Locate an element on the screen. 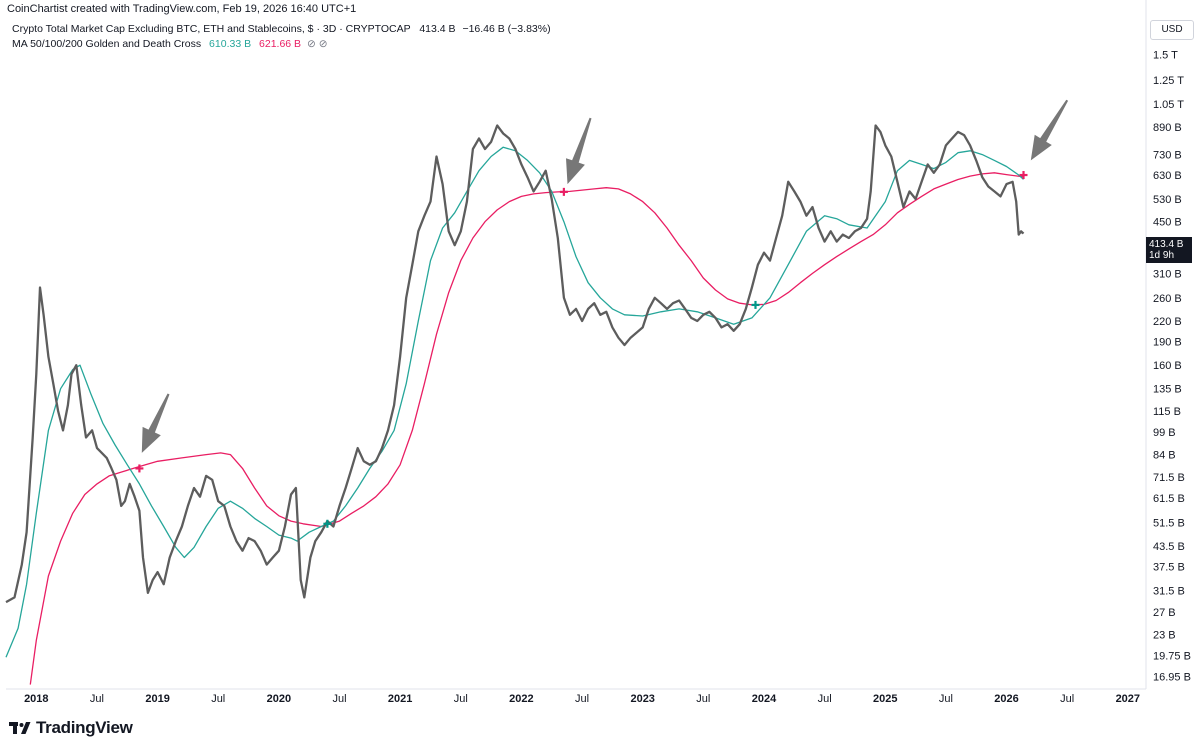 This screenshot has height=747, width=1200. current-price-tag: 413.4 B 1d 9h is located at coordinates (1169, 250).